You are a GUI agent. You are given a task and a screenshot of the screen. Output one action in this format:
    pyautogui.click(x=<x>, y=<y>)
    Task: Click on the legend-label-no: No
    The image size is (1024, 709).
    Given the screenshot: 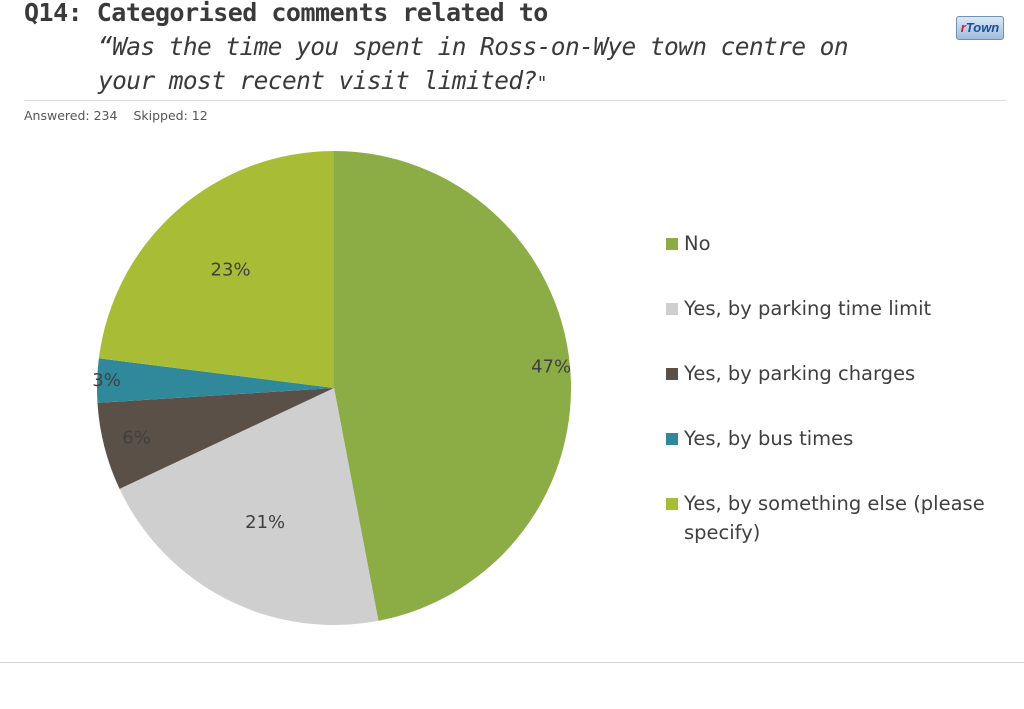 What is the action you would take?
    pyautogui.click(x=697, y=243)
    